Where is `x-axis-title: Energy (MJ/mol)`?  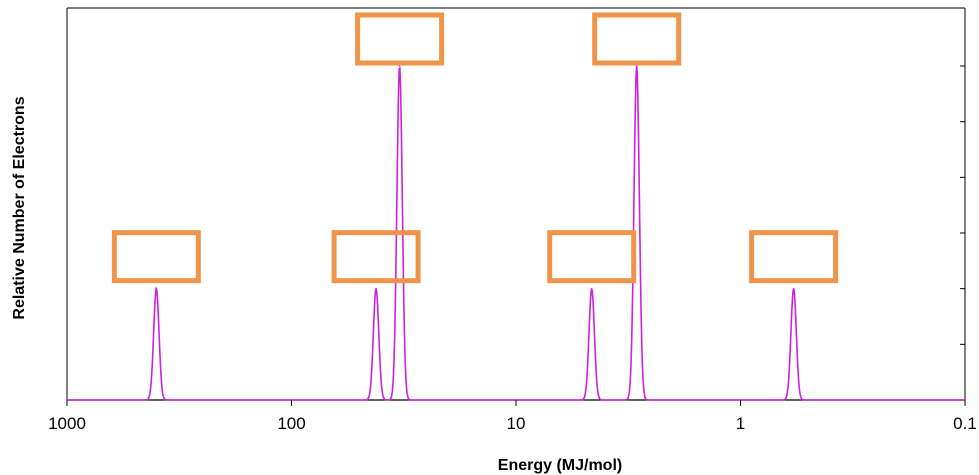
x-axis-title: Energy (MJ/mol) is located at coordinates (560, 465).